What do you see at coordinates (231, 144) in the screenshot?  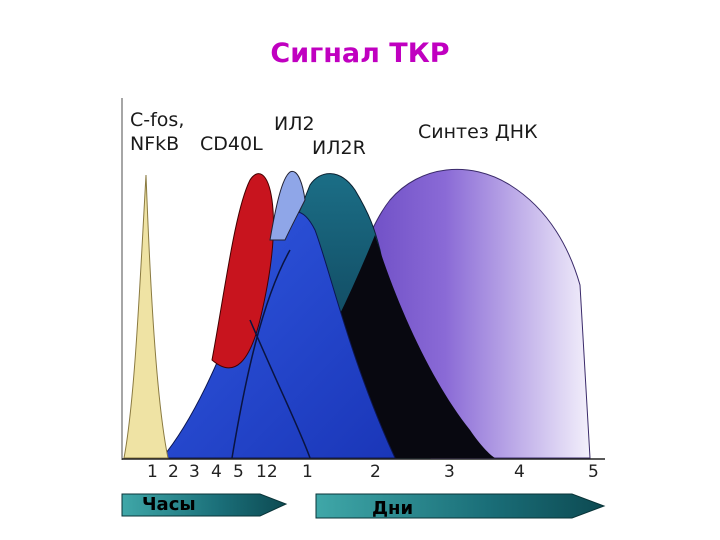 I see `cd40l-label: CD40L` at bounding box center [231, 144].